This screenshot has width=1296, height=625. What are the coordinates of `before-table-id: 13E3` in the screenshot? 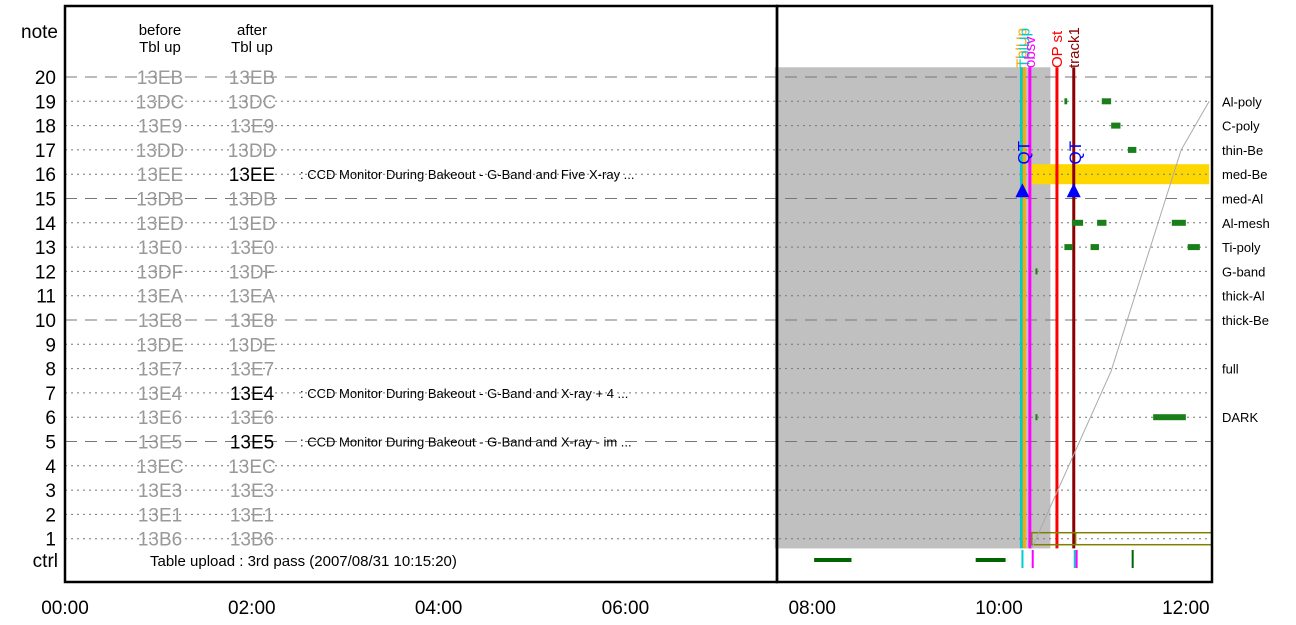 It's located at (160, 491).